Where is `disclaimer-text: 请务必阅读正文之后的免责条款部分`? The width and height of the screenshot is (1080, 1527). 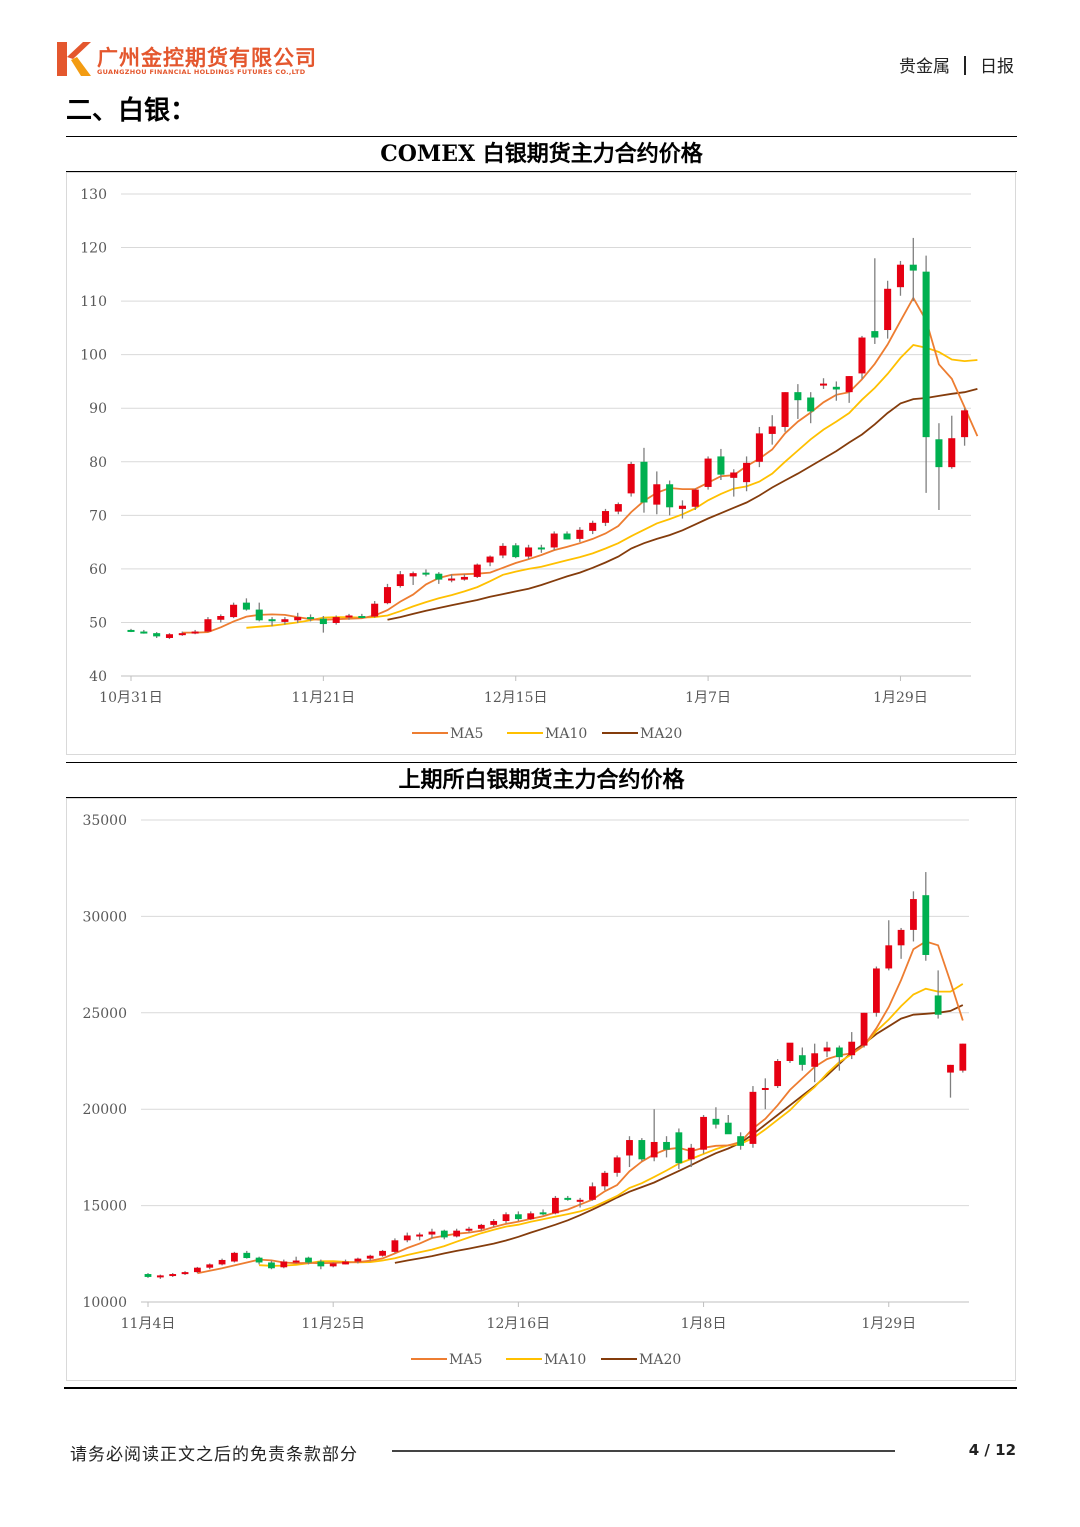 disclaimer-text: 请务必阅读正文之后的免责条款部分 is located at coordinates (214, 1455).